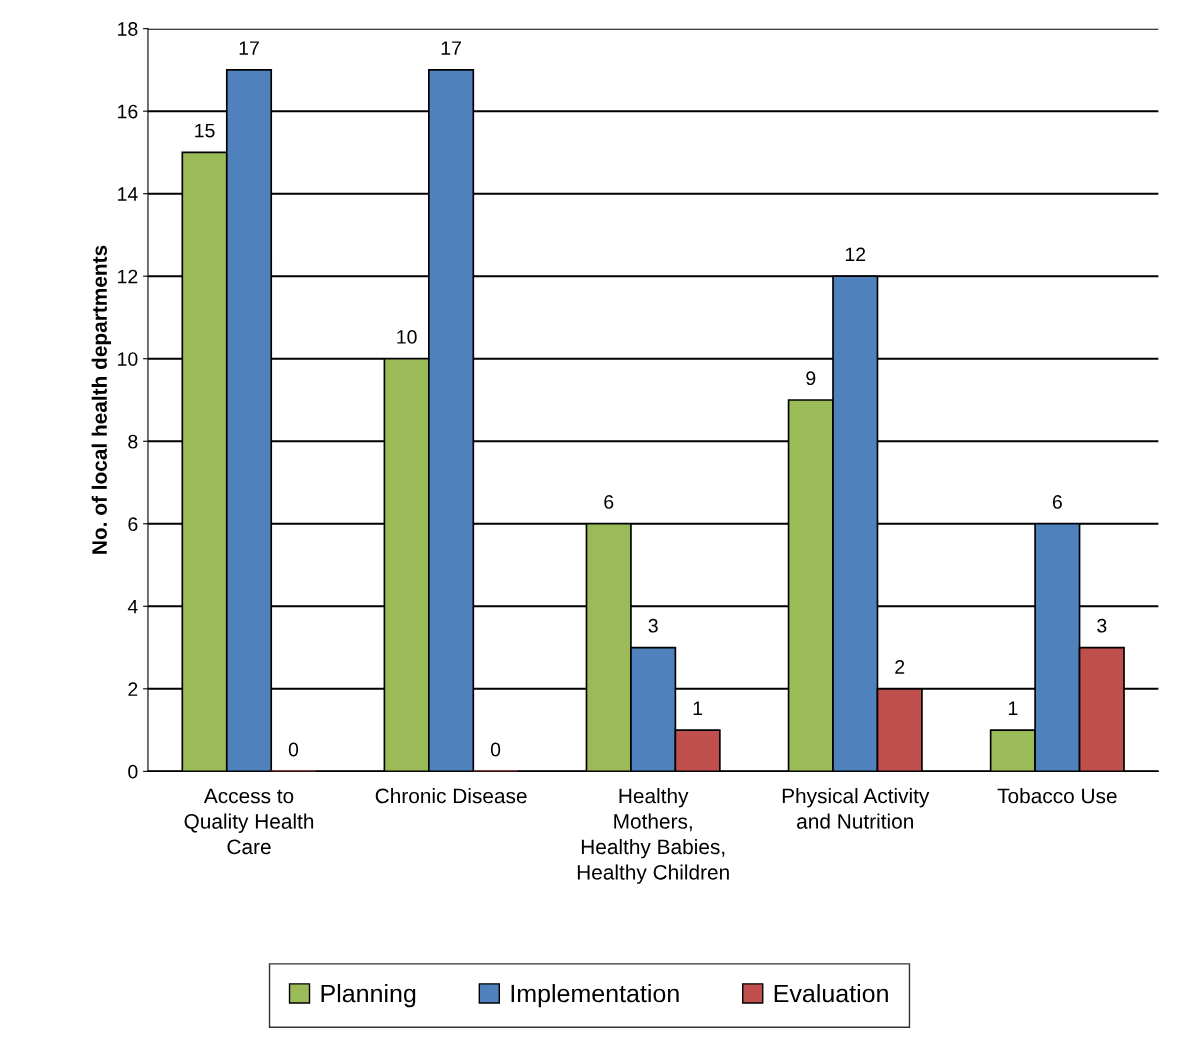 The image size is (1179, 1061). What do you see at coordinates (407, 337) in the screenshot?
I see `data-label: 10` at bounding box center [407, 337].